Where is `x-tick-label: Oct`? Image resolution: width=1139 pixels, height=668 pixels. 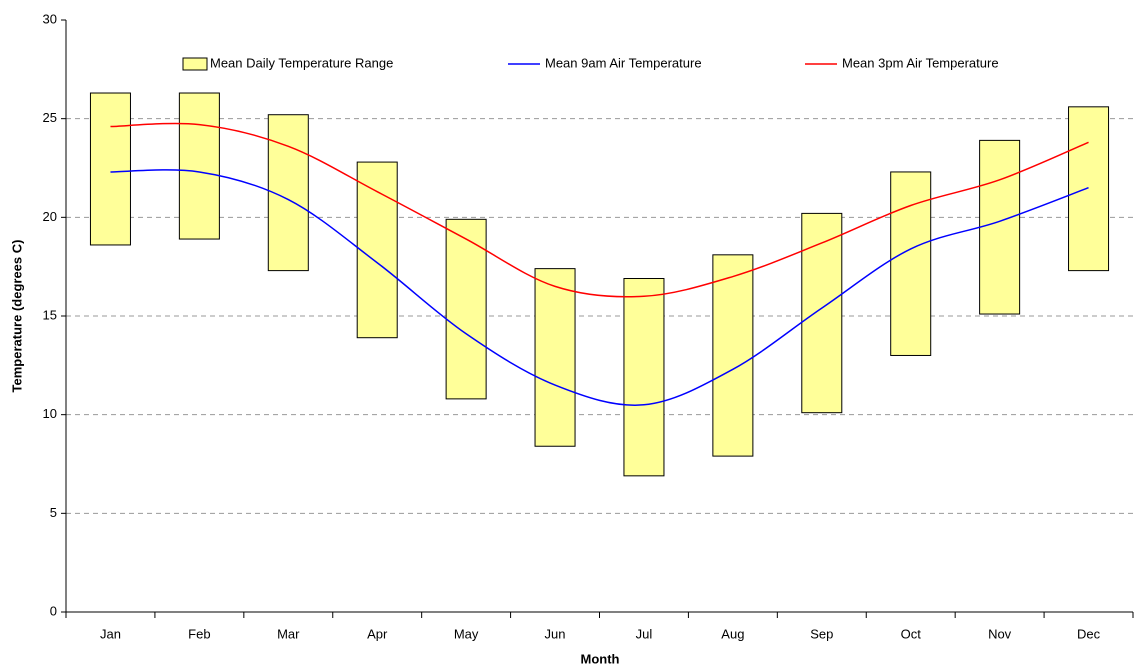 x-tick-label: Oct is located at coordinates (911, 633).